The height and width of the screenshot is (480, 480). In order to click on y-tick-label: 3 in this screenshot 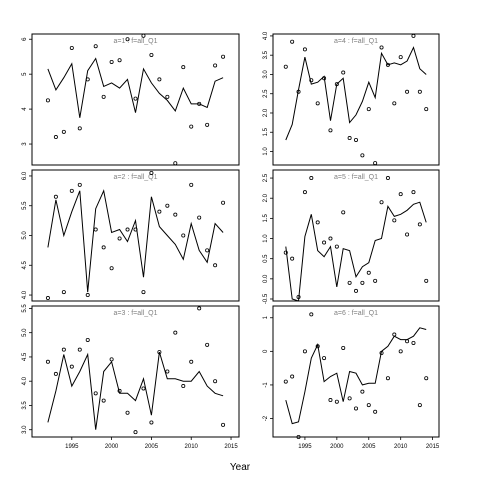, I will do `click(25, 144)`.